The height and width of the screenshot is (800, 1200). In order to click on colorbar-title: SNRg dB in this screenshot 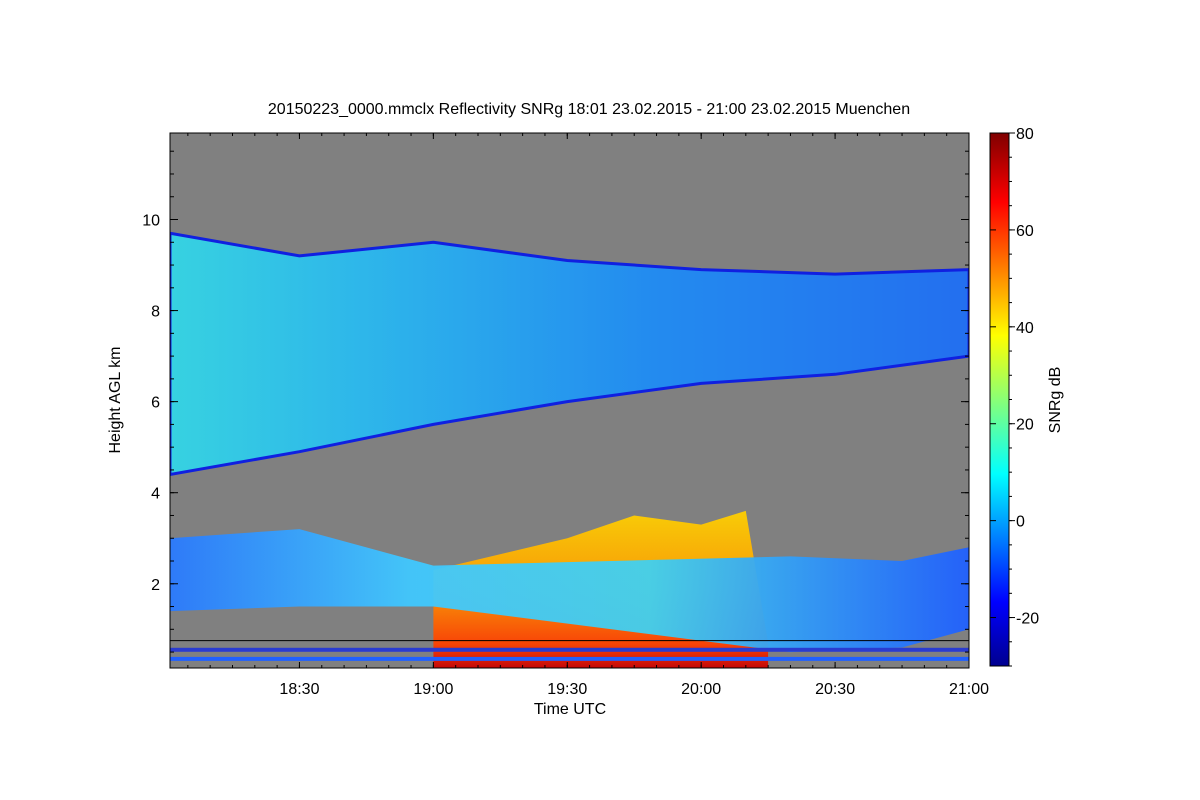, I will do `click(1055, 400)`.